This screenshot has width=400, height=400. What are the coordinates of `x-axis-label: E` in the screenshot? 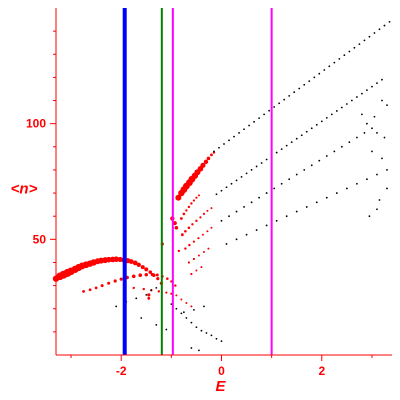 It's located at (220, 386).